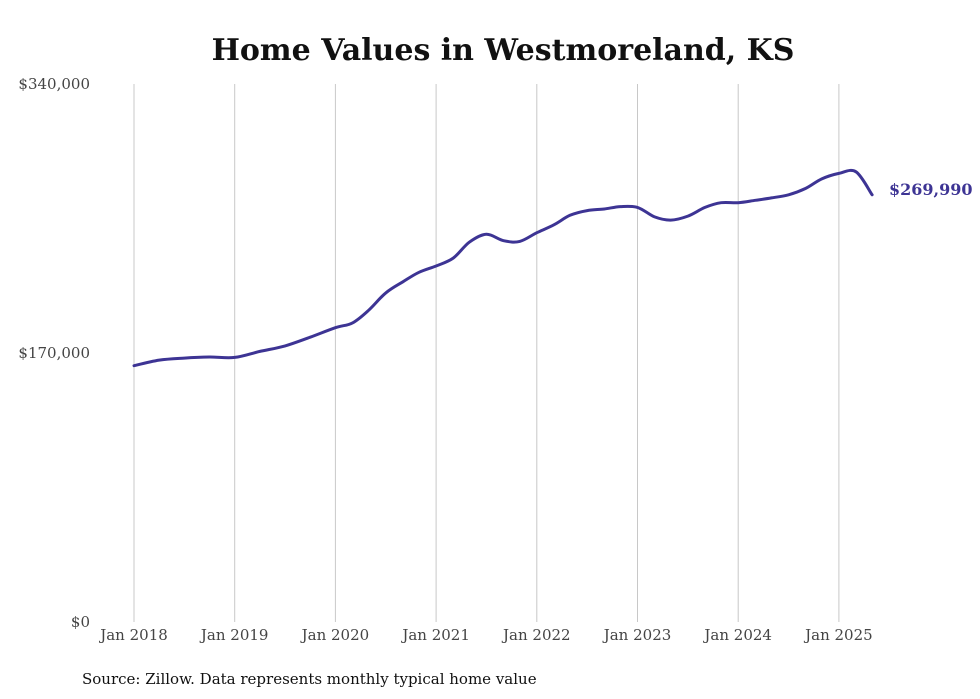  Describe the element at coordinates (234, 635) in the screenshot. I see `x-tick-label: Jan 2019` at that location.